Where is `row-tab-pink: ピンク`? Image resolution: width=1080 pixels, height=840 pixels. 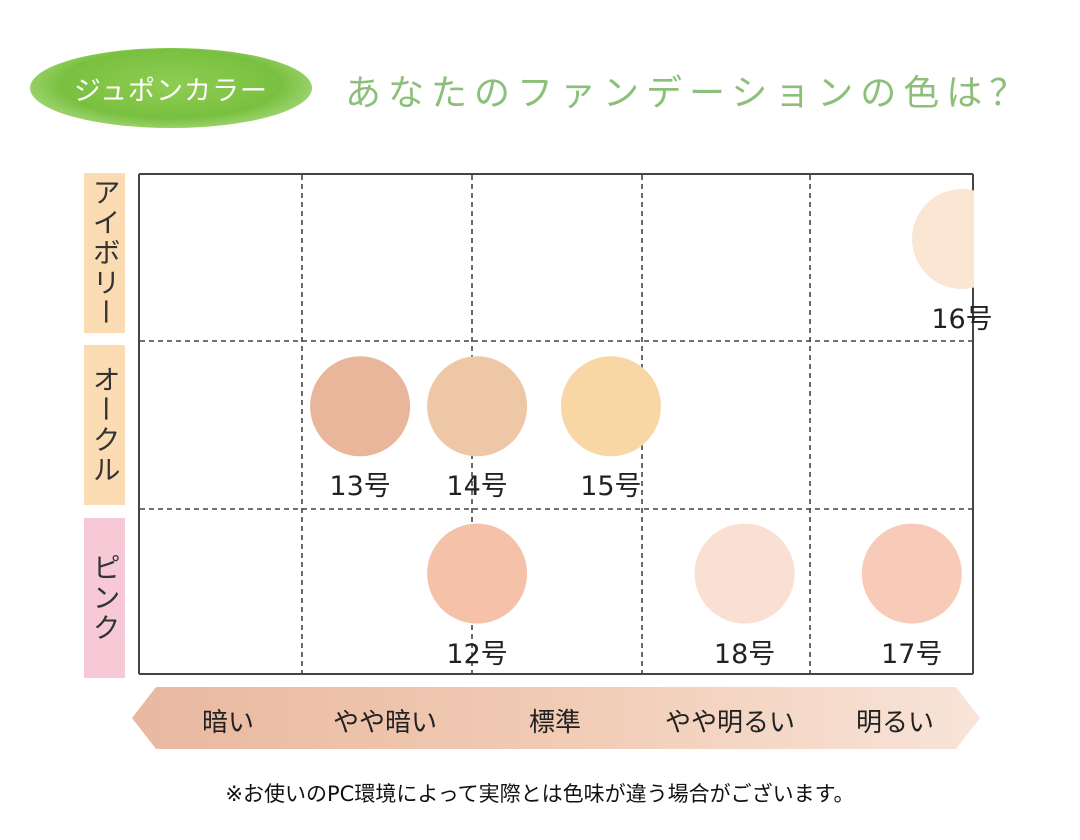
row-tab-pink: ピンク is located at coordinates (104, 598).